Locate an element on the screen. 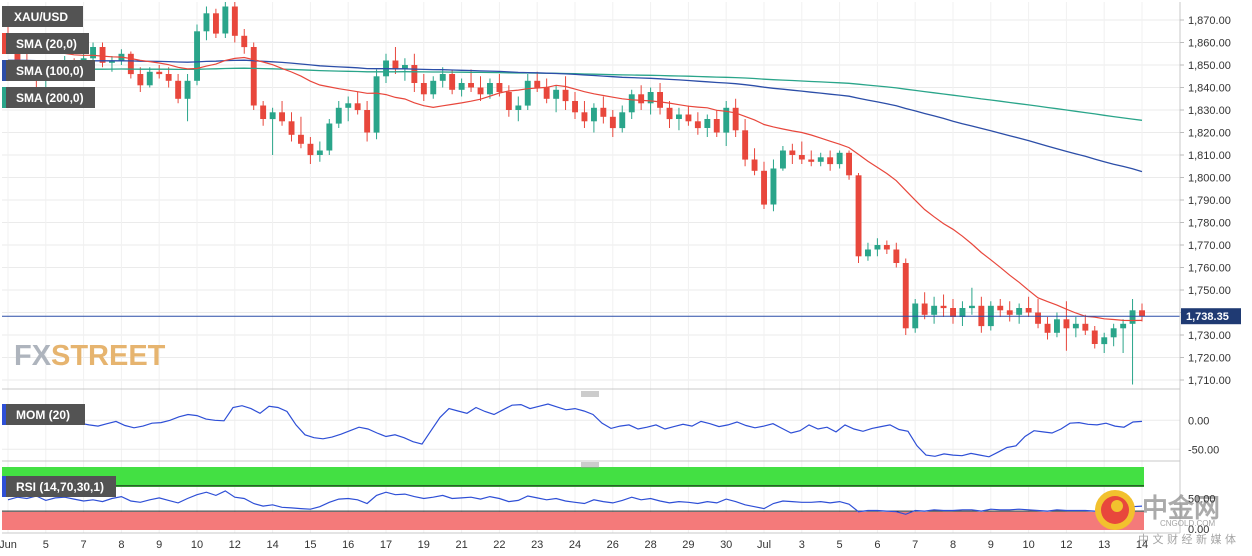 This screenshot has height=556, width=1252. legend-sma-100: SMA (100,0) is located at coordinates (48, 70).